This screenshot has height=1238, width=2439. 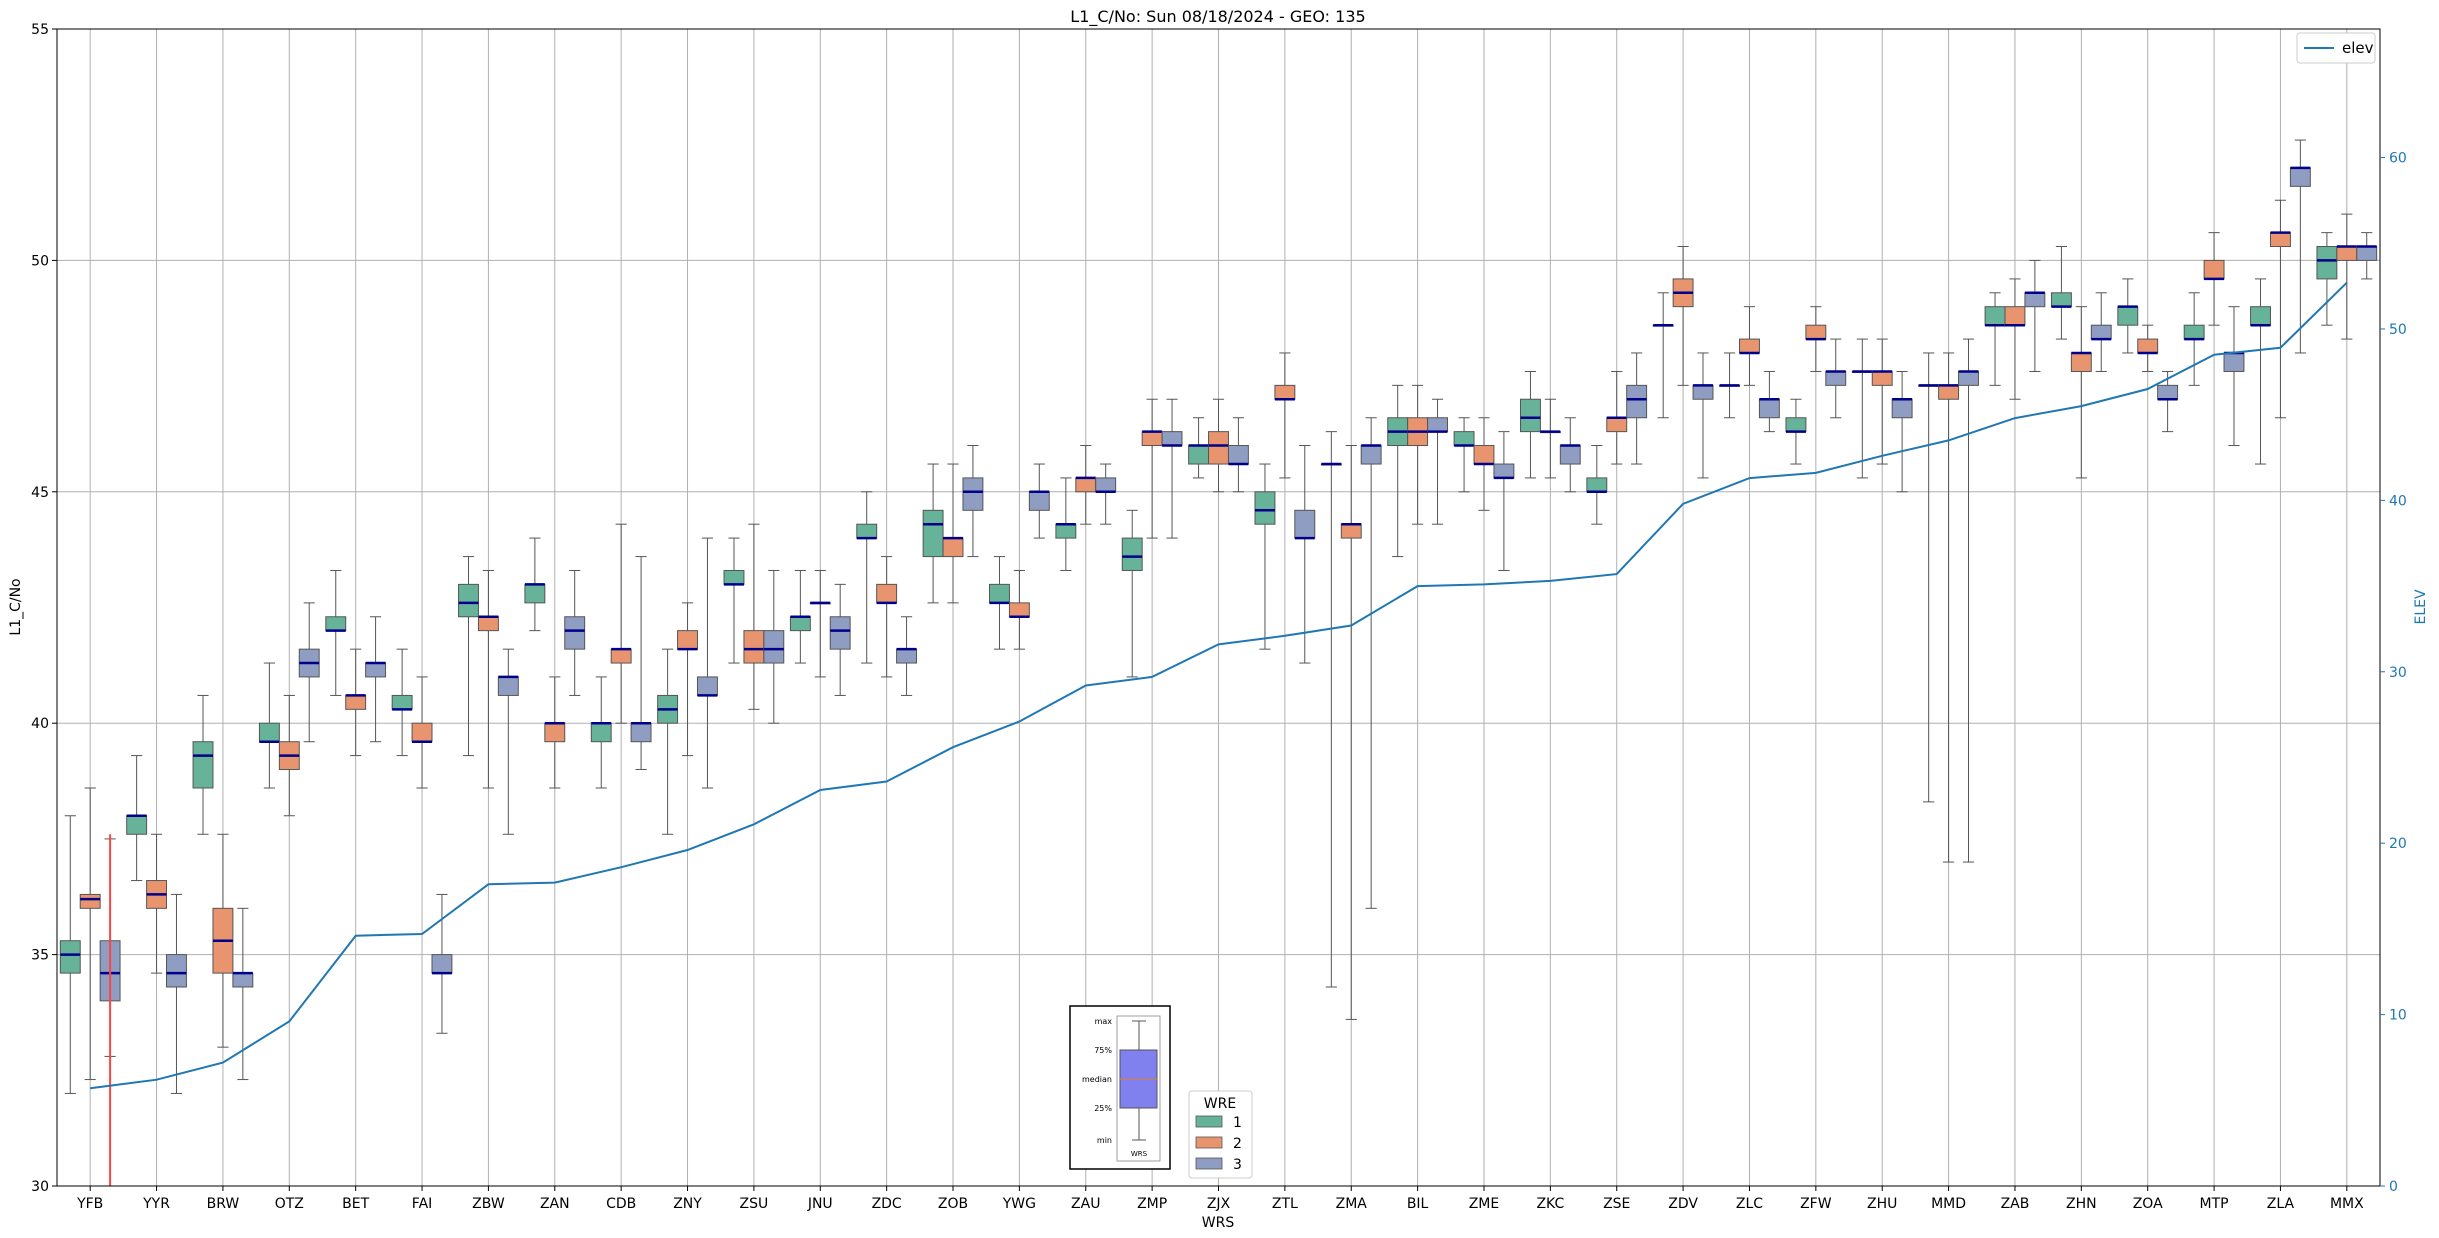 I want to click on box-brw-wre1, so click(x=203, y=765).